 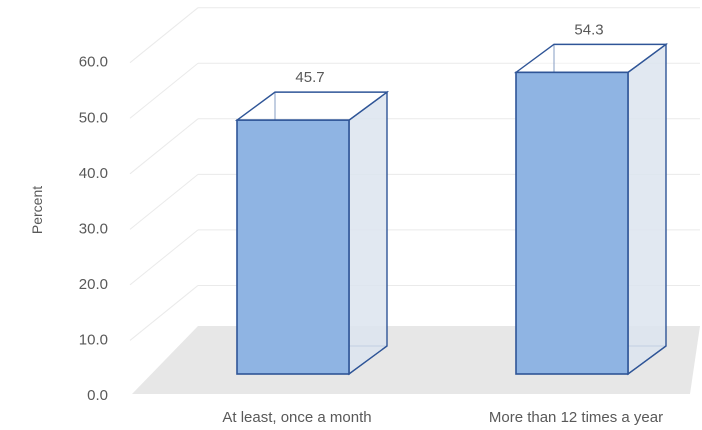 I want to click on y-tick-label: 30.0, so click(x=93, y=228).